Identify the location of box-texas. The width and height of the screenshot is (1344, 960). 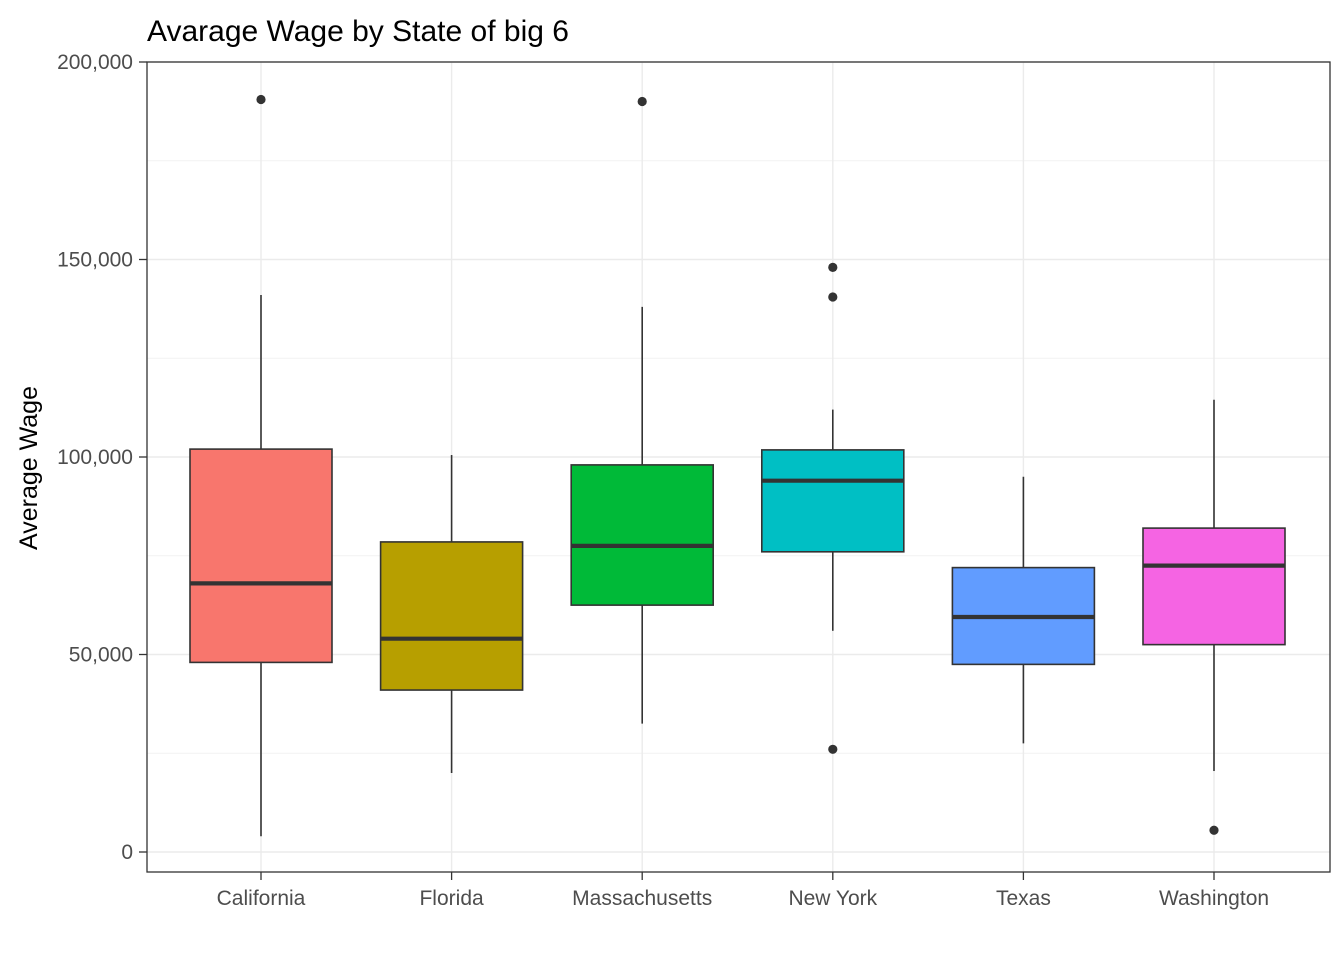
(1023, 610).